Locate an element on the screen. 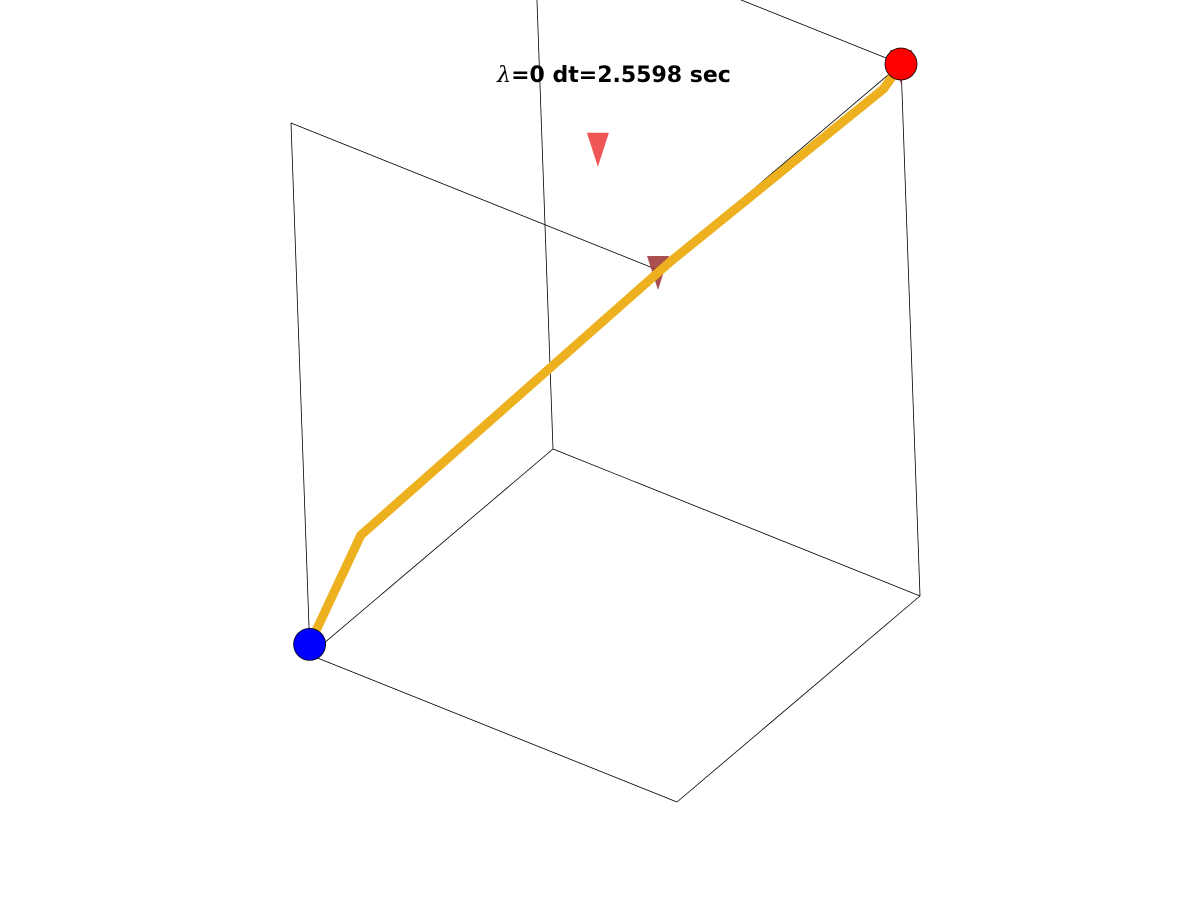  direction-arrows is located at coordinates (749, 170).